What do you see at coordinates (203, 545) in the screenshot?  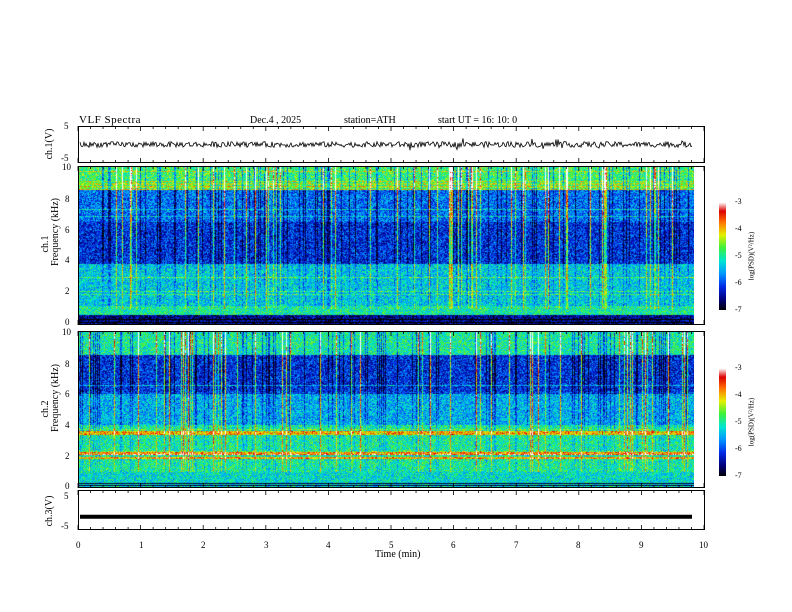 I see `xtick-2: 2` at bounding box center [203, 545].